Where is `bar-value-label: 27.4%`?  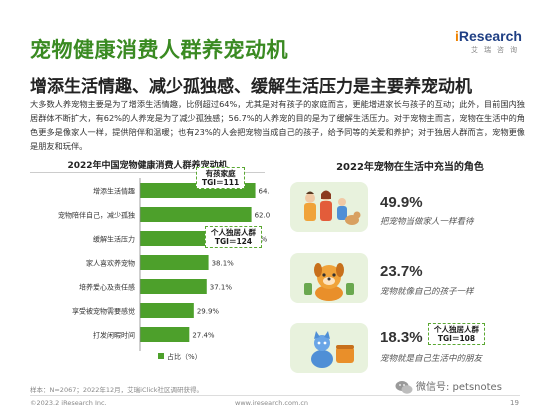 bar-value-label: 27.4% is located at coordinates (203, 336).